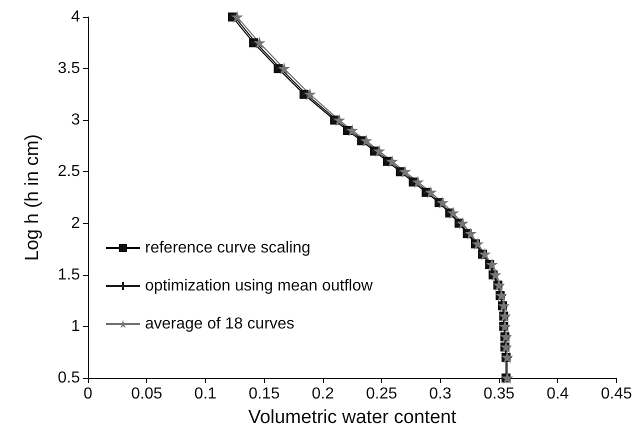 The height and width of the screenshot is (436, 635). What do you see at coordinates (205, 394) in the screenshot?
I see `x-tick-label: 0.1` at bounding box center [205, 394].